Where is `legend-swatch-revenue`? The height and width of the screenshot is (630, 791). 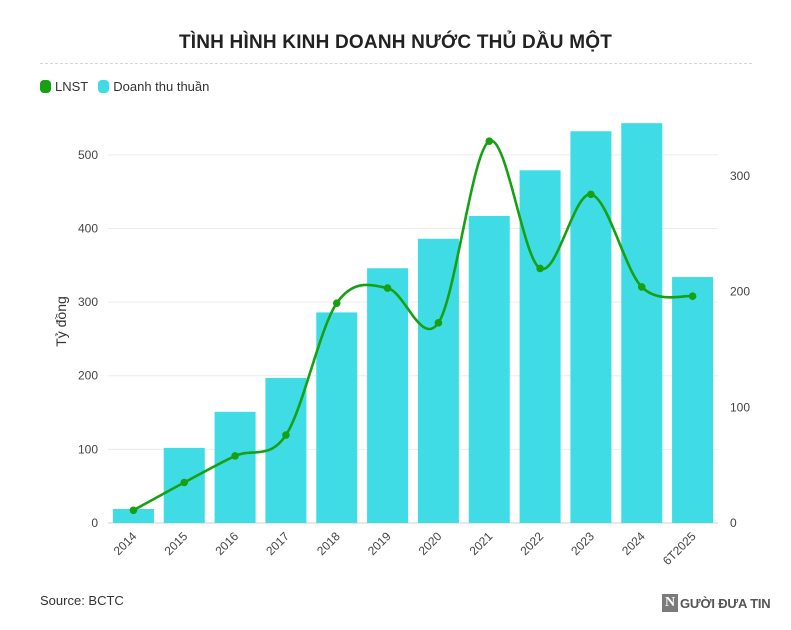 legend-swatch-revenue is located at coordinates (104, 86).